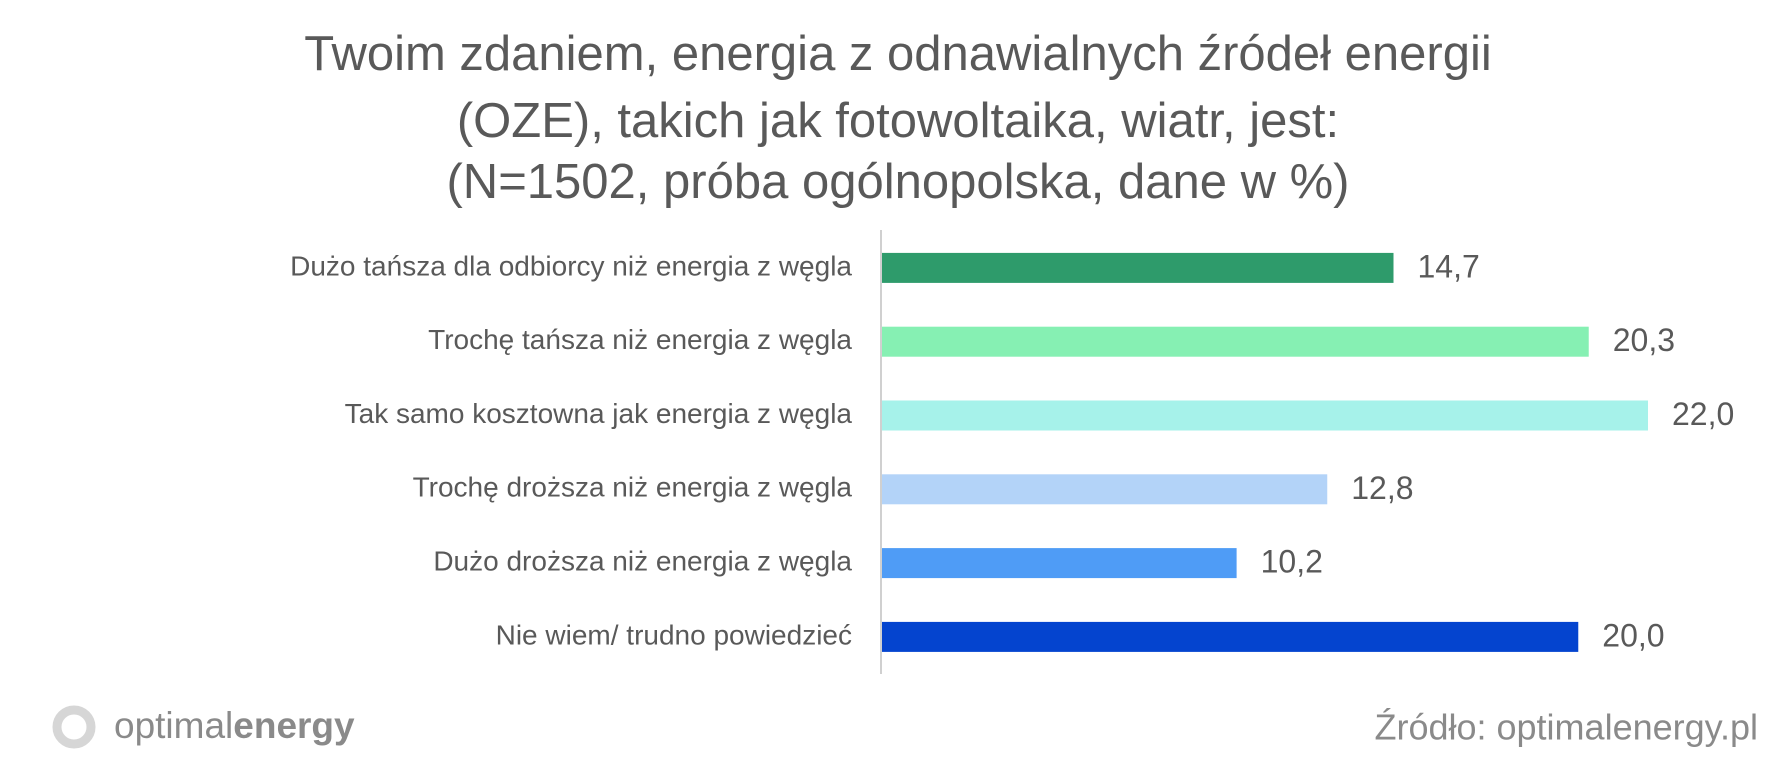  Describe the element at coordinates (599, 413) in the screenshot. I see `category-label: Tak samo kosztowna jak energia z węgla` at that location.